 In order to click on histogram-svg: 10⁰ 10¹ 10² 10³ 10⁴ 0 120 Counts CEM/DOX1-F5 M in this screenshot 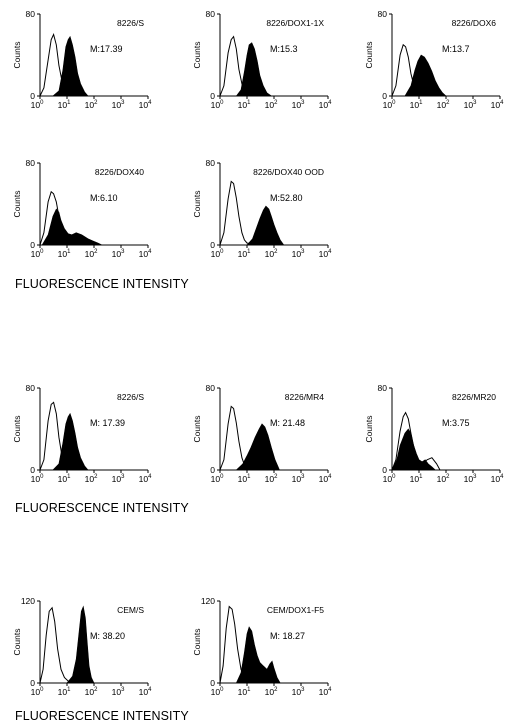, I will do `click(262, 646)`.